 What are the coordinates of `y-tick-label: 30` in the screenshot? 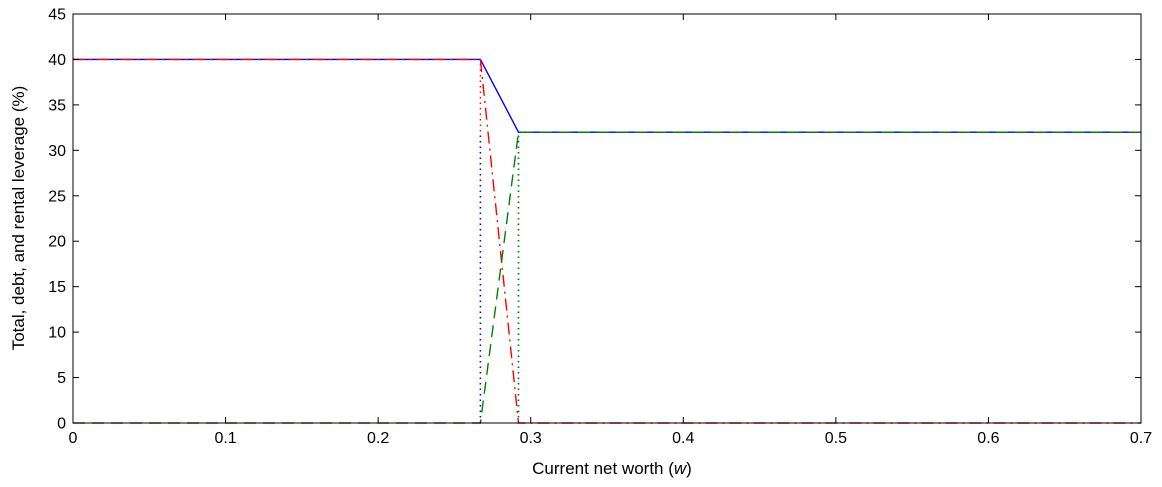 It's located at (57, 151).